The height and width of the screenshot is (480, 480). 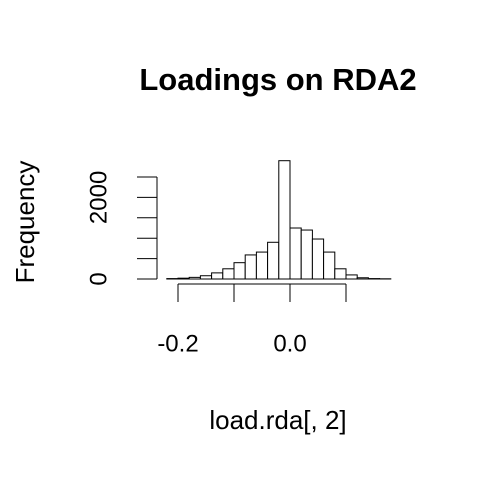 What do you see at coordinates (98, 197) in the screenshot?
I see `y-tick-label: 2000` at bounding box center [98, 197].